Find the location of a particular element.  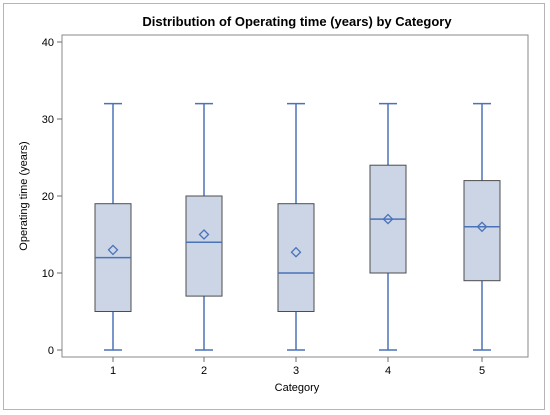

x-tick-label-1: 1 is located at coordinates (113, 371).